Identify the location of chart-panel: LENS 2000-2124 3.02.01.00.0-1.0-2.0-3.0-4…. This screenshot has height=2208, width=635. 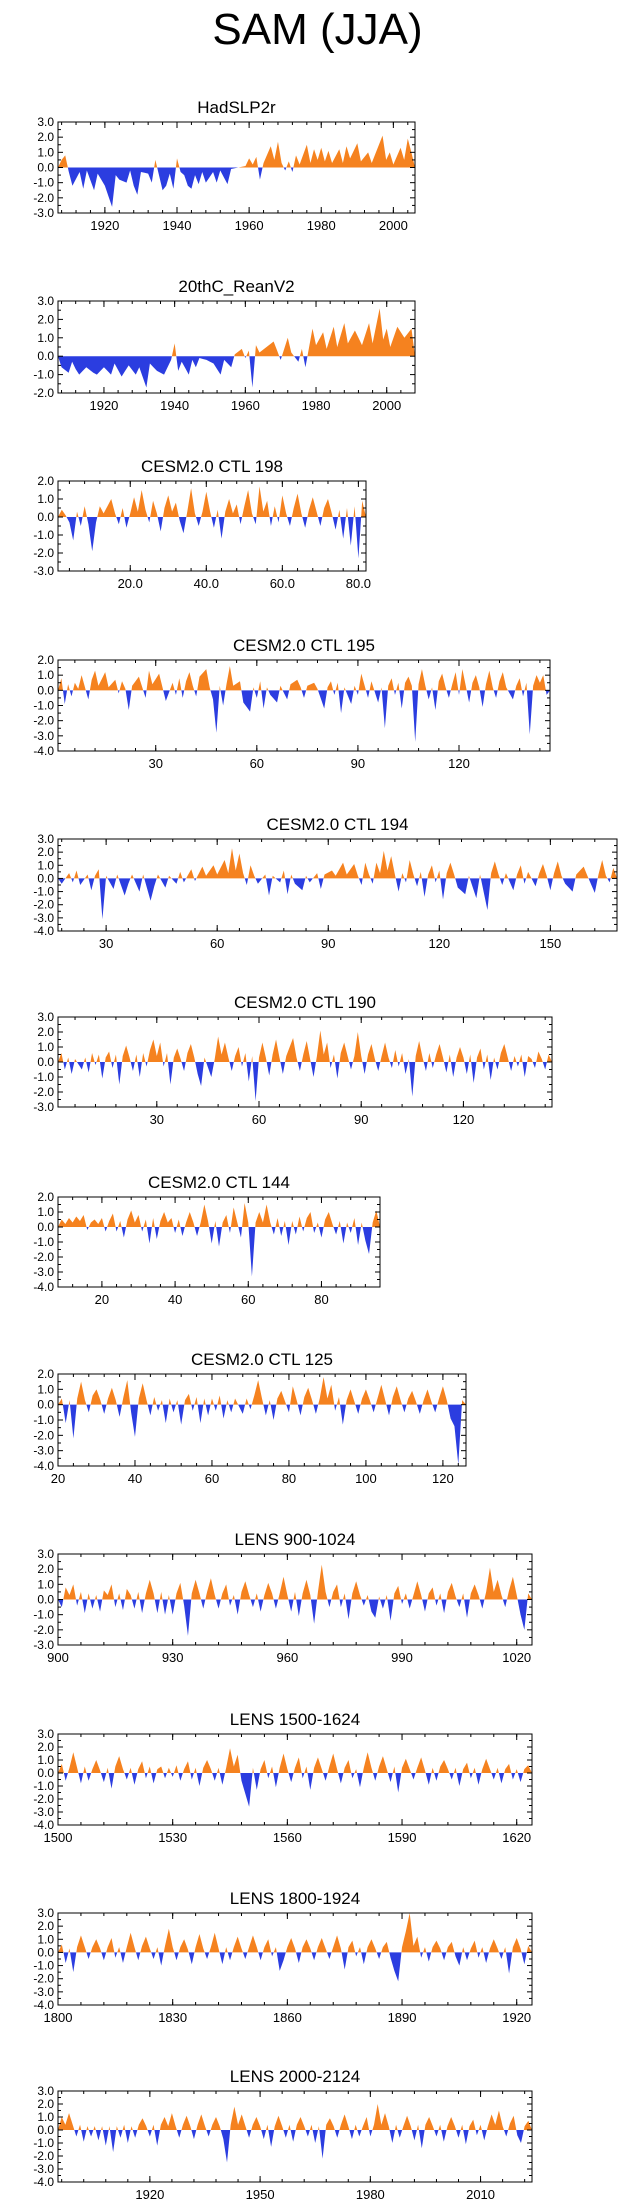
(283, 2134).